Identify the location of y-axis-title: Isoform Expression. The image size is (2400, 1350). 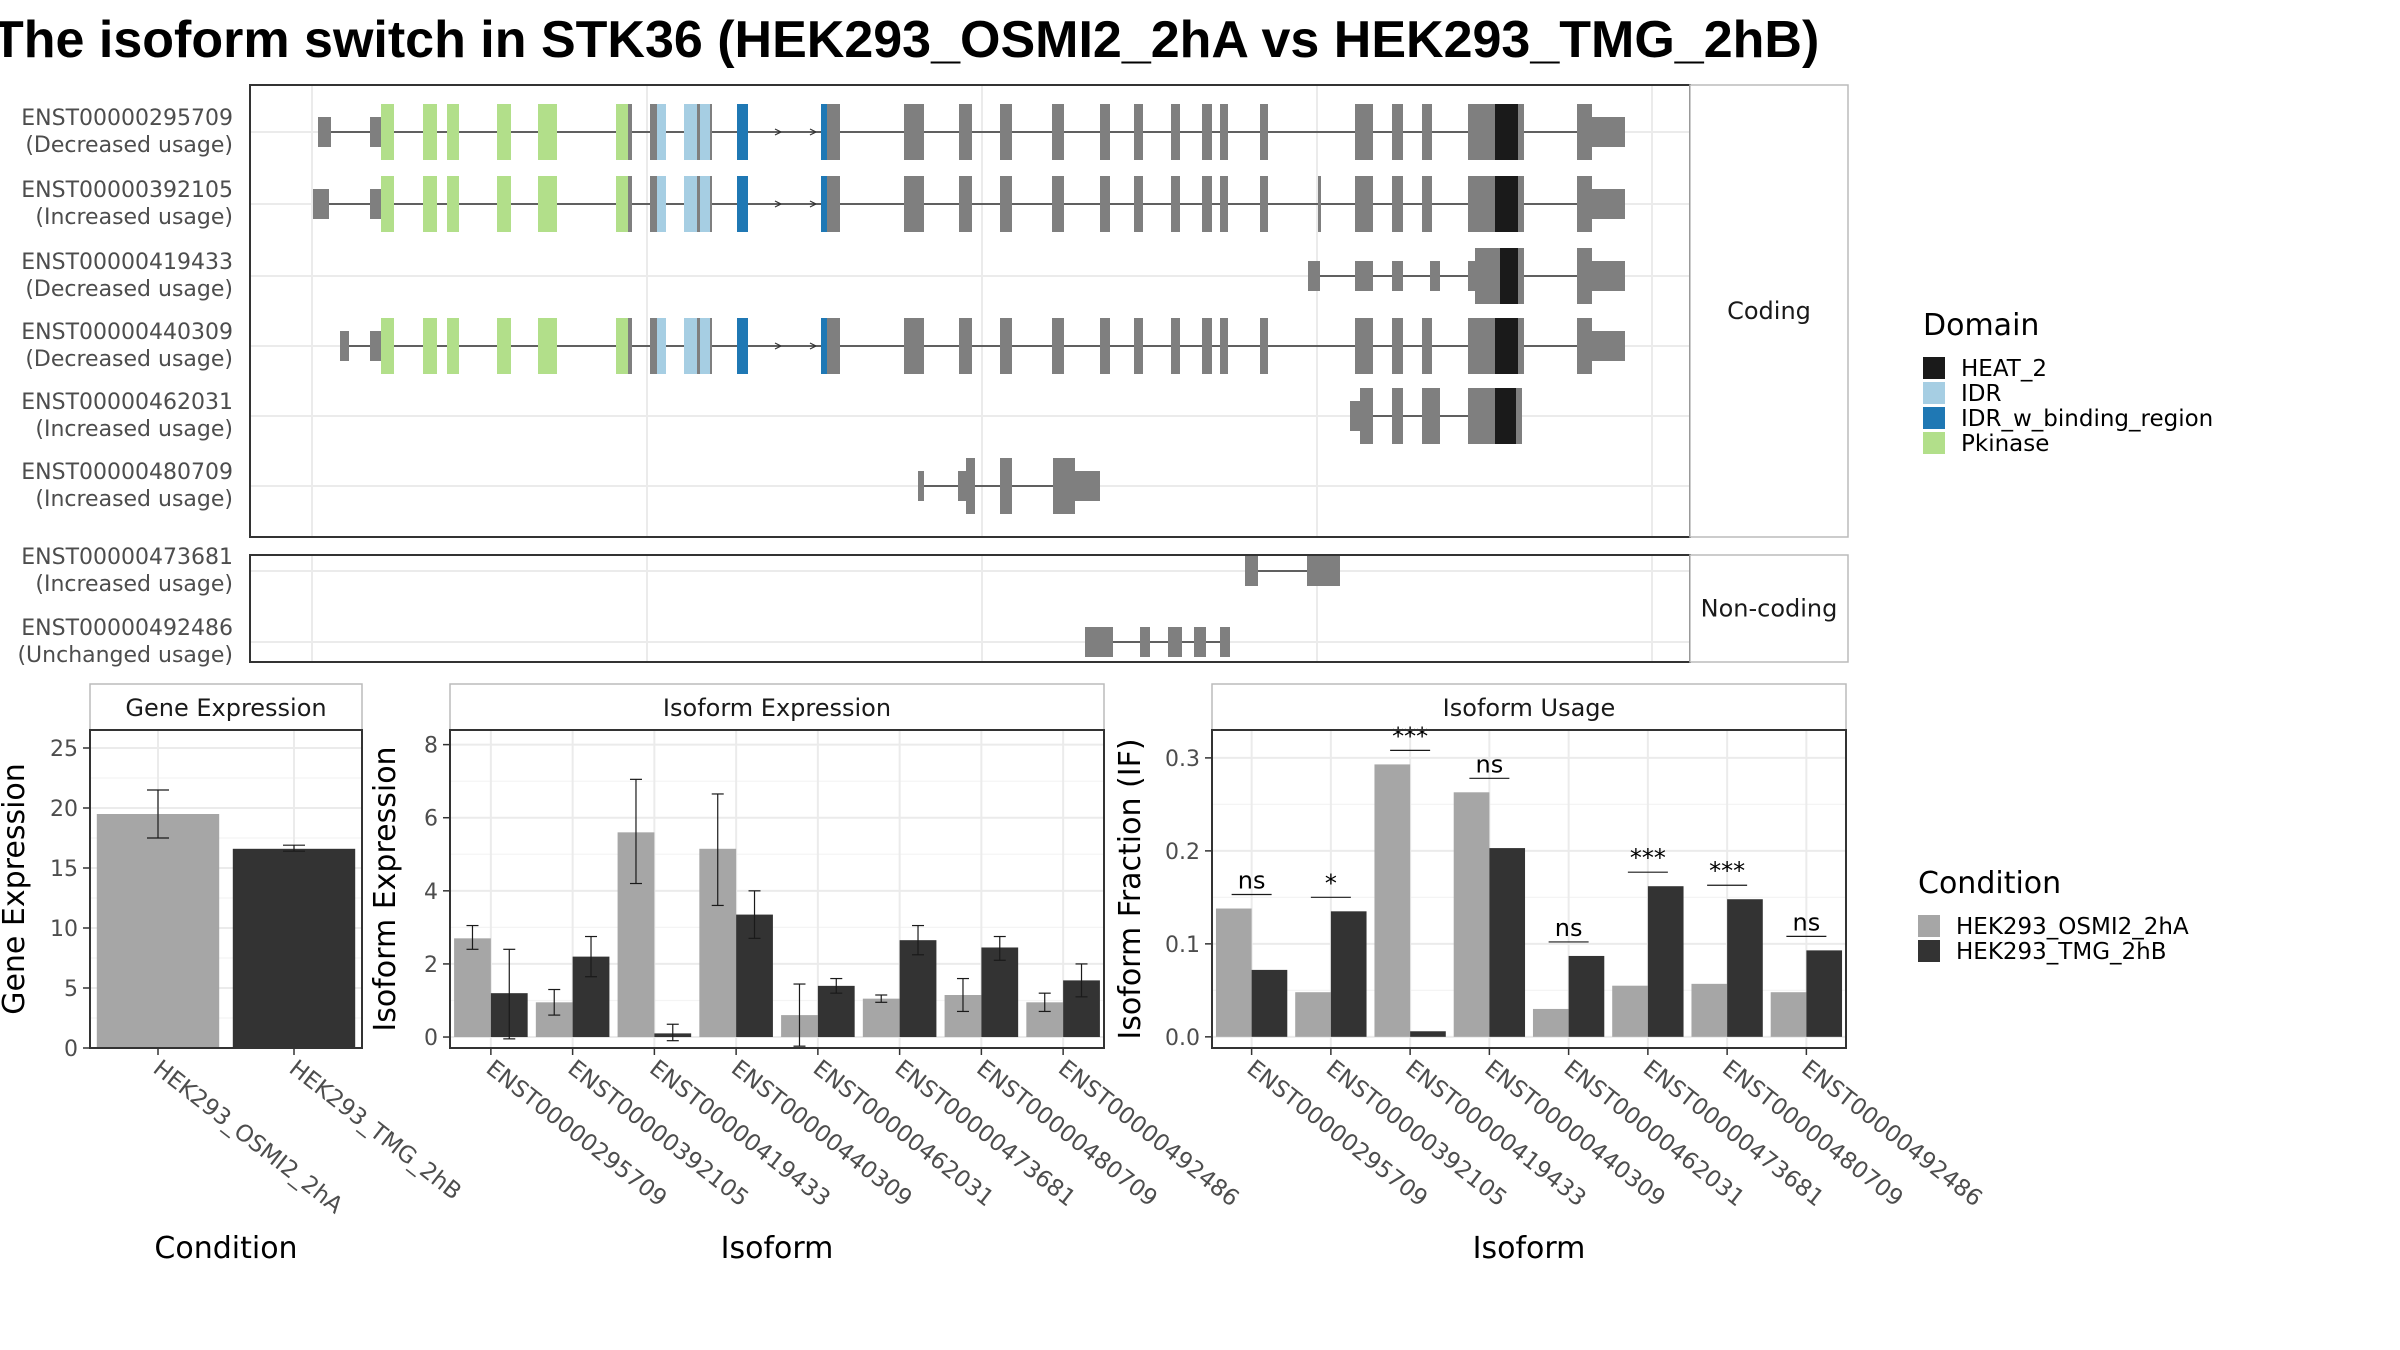
(385, 888).